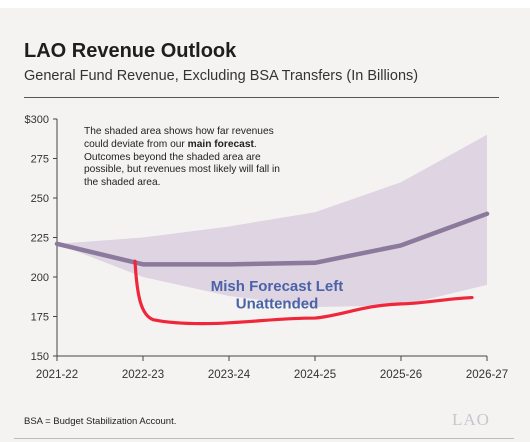 This screenshot has height=442, width=530. I want to click on y-tick-label-2: 250, so click(40, 199).